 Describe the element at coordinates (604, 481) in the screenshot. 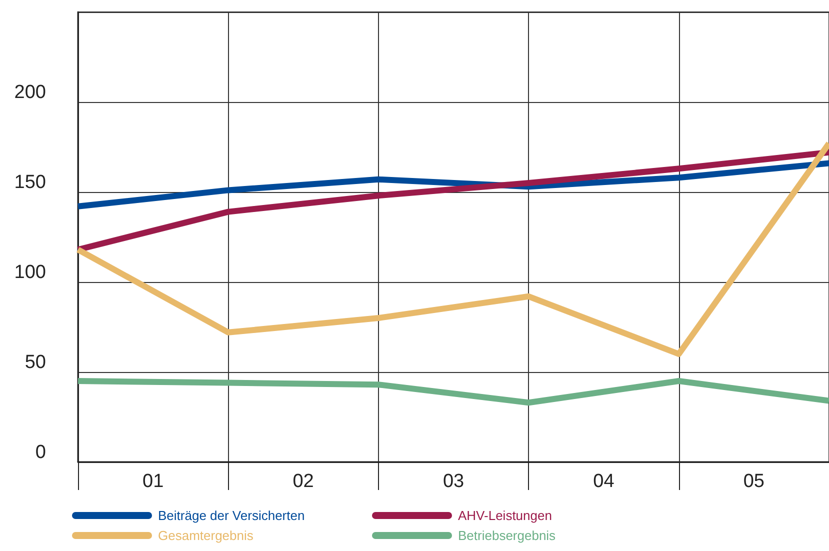

I see `x-tick-label: 04` at that location.